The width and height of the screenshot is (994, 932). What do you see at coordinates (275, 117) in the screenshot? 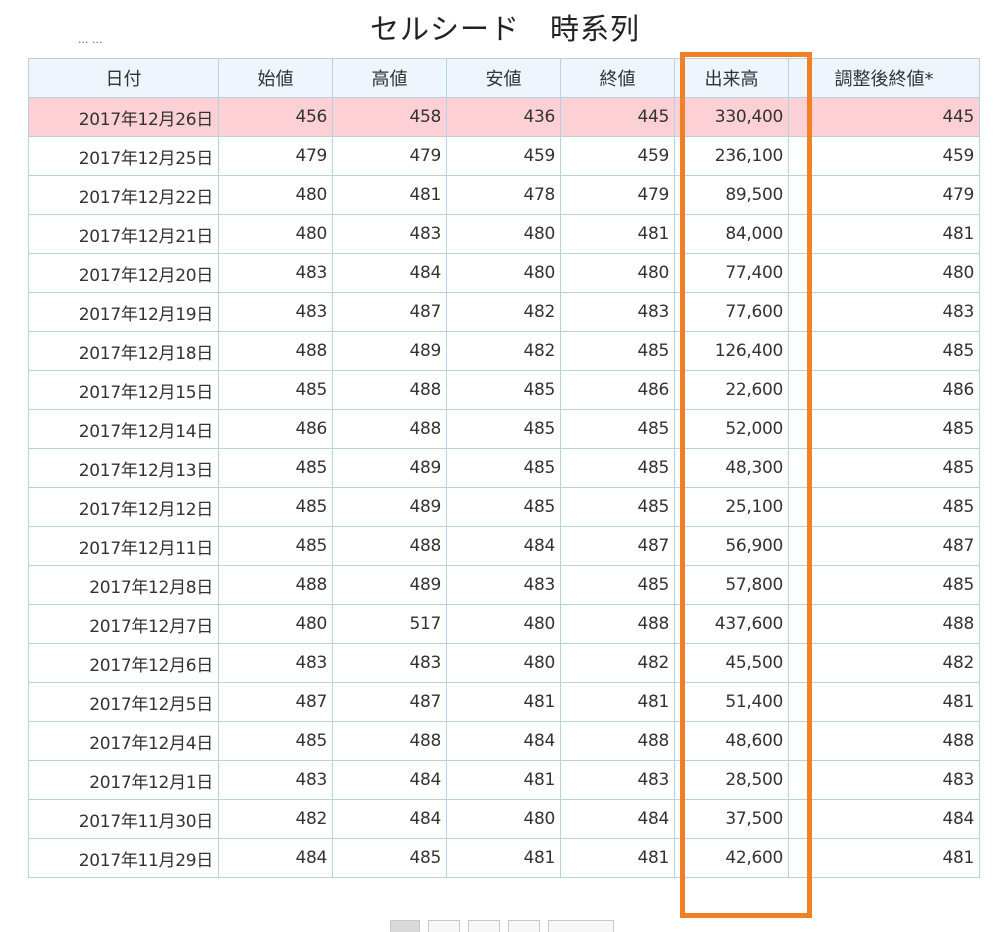
I see `cell-open: 456` at bounding box center [275, 117].